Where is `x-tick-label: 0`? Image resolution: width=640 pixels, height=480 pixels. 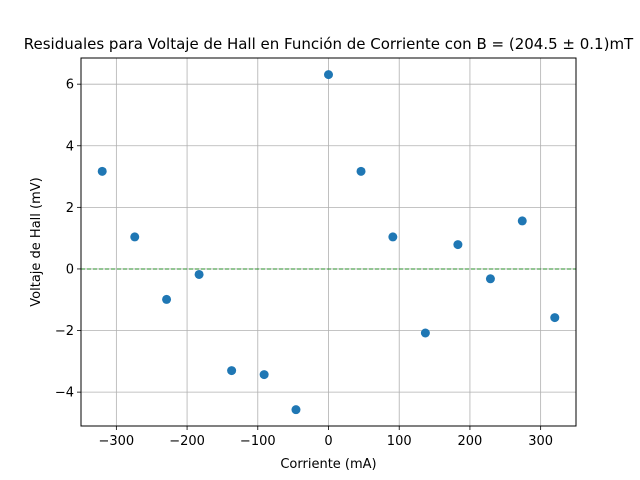
x-tick-label: 0 is located at coordinates (328, 441).